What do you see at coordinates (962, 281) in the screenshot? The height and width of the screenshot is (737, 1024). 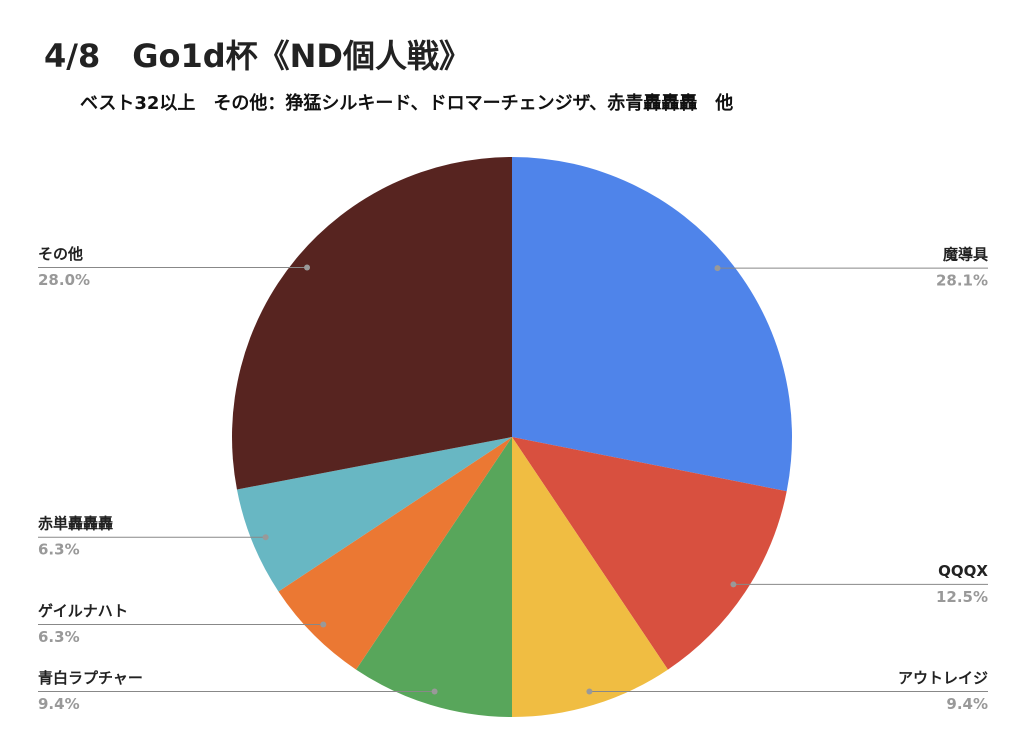 I see `slice-value-label: 28.1%` at bounding box center [962, 281].